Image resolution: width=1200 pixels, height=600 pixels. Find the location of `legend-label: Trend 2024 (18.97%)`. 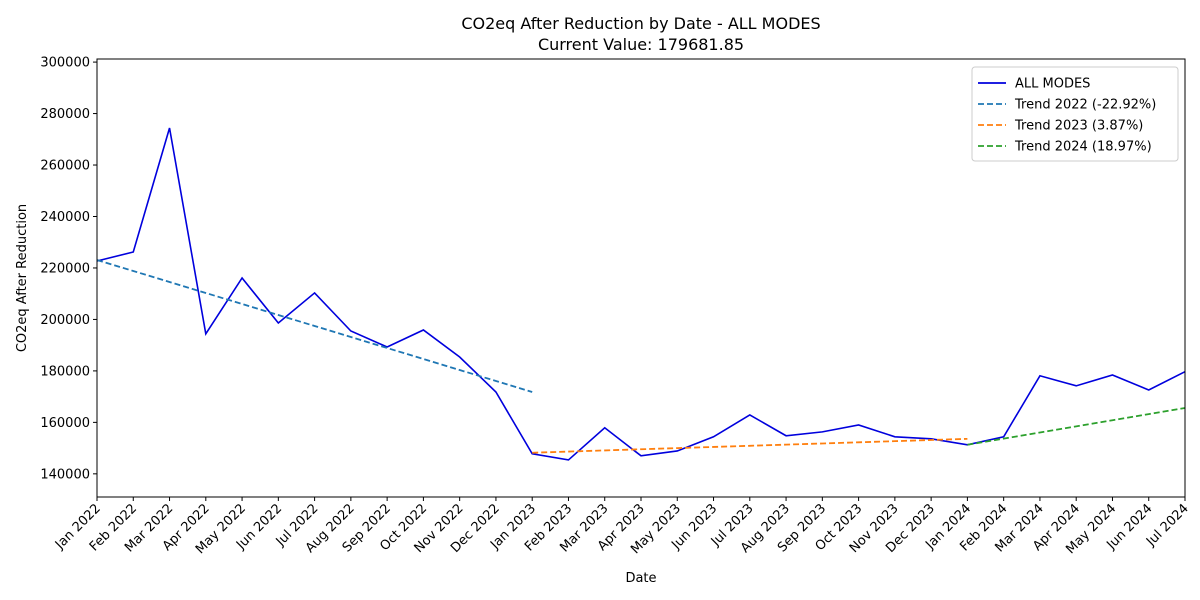

legend-label: Trend 2024 (18.97%) is located at coordinates (1083, 147).